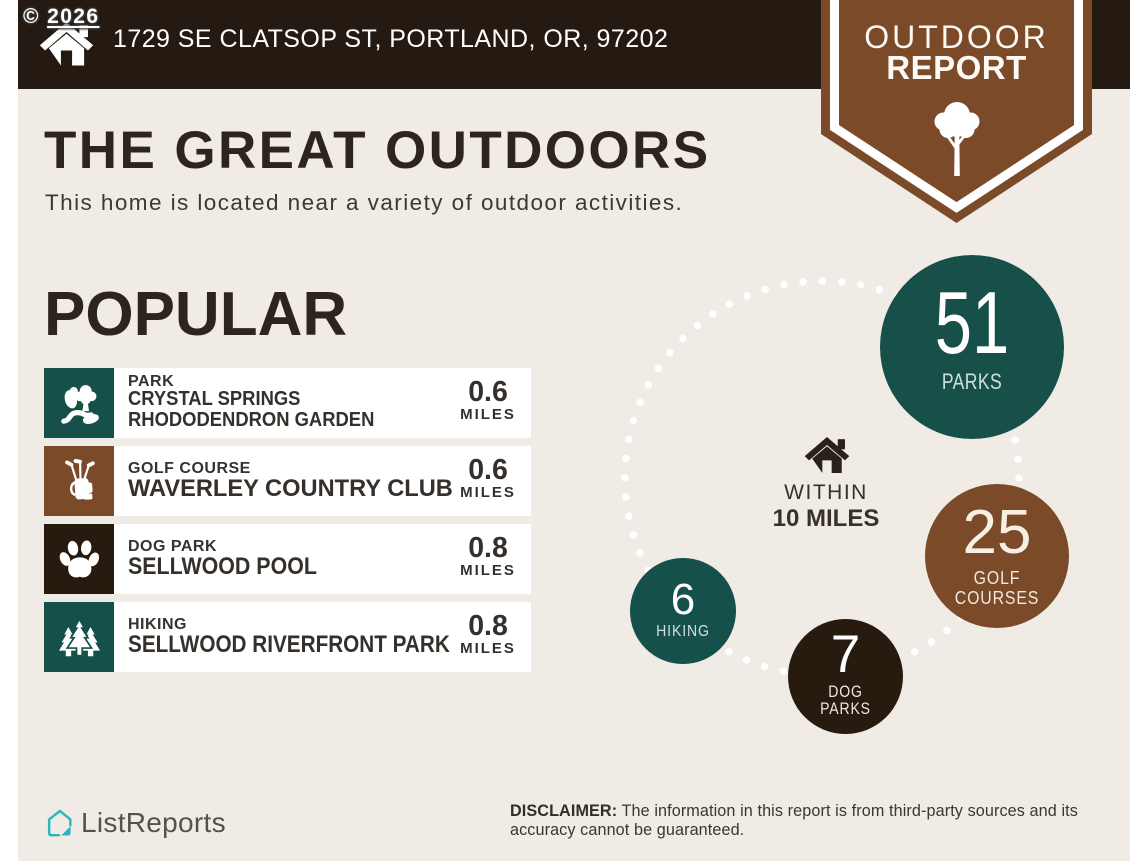  What do you see at coordinates (683, 599) in the screenshot?
I see `stat-value: 6` at bounding box center [683, 599].